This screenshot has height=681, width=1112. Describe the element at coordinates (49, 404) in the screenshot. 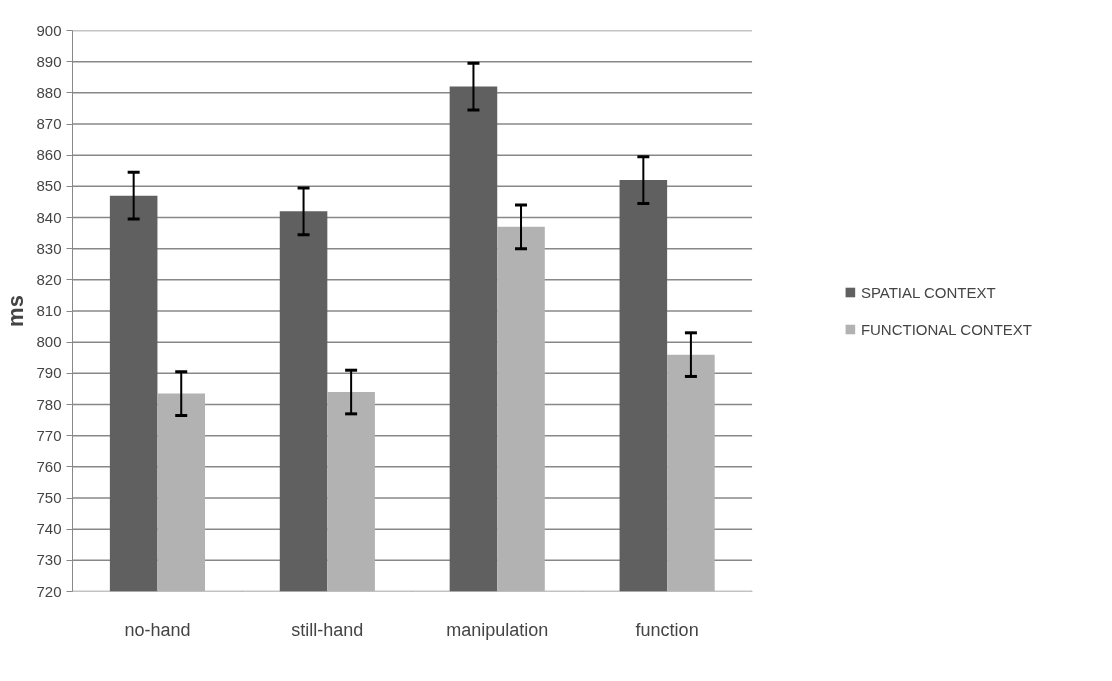

I see `y-tick-label: 780` at that location.